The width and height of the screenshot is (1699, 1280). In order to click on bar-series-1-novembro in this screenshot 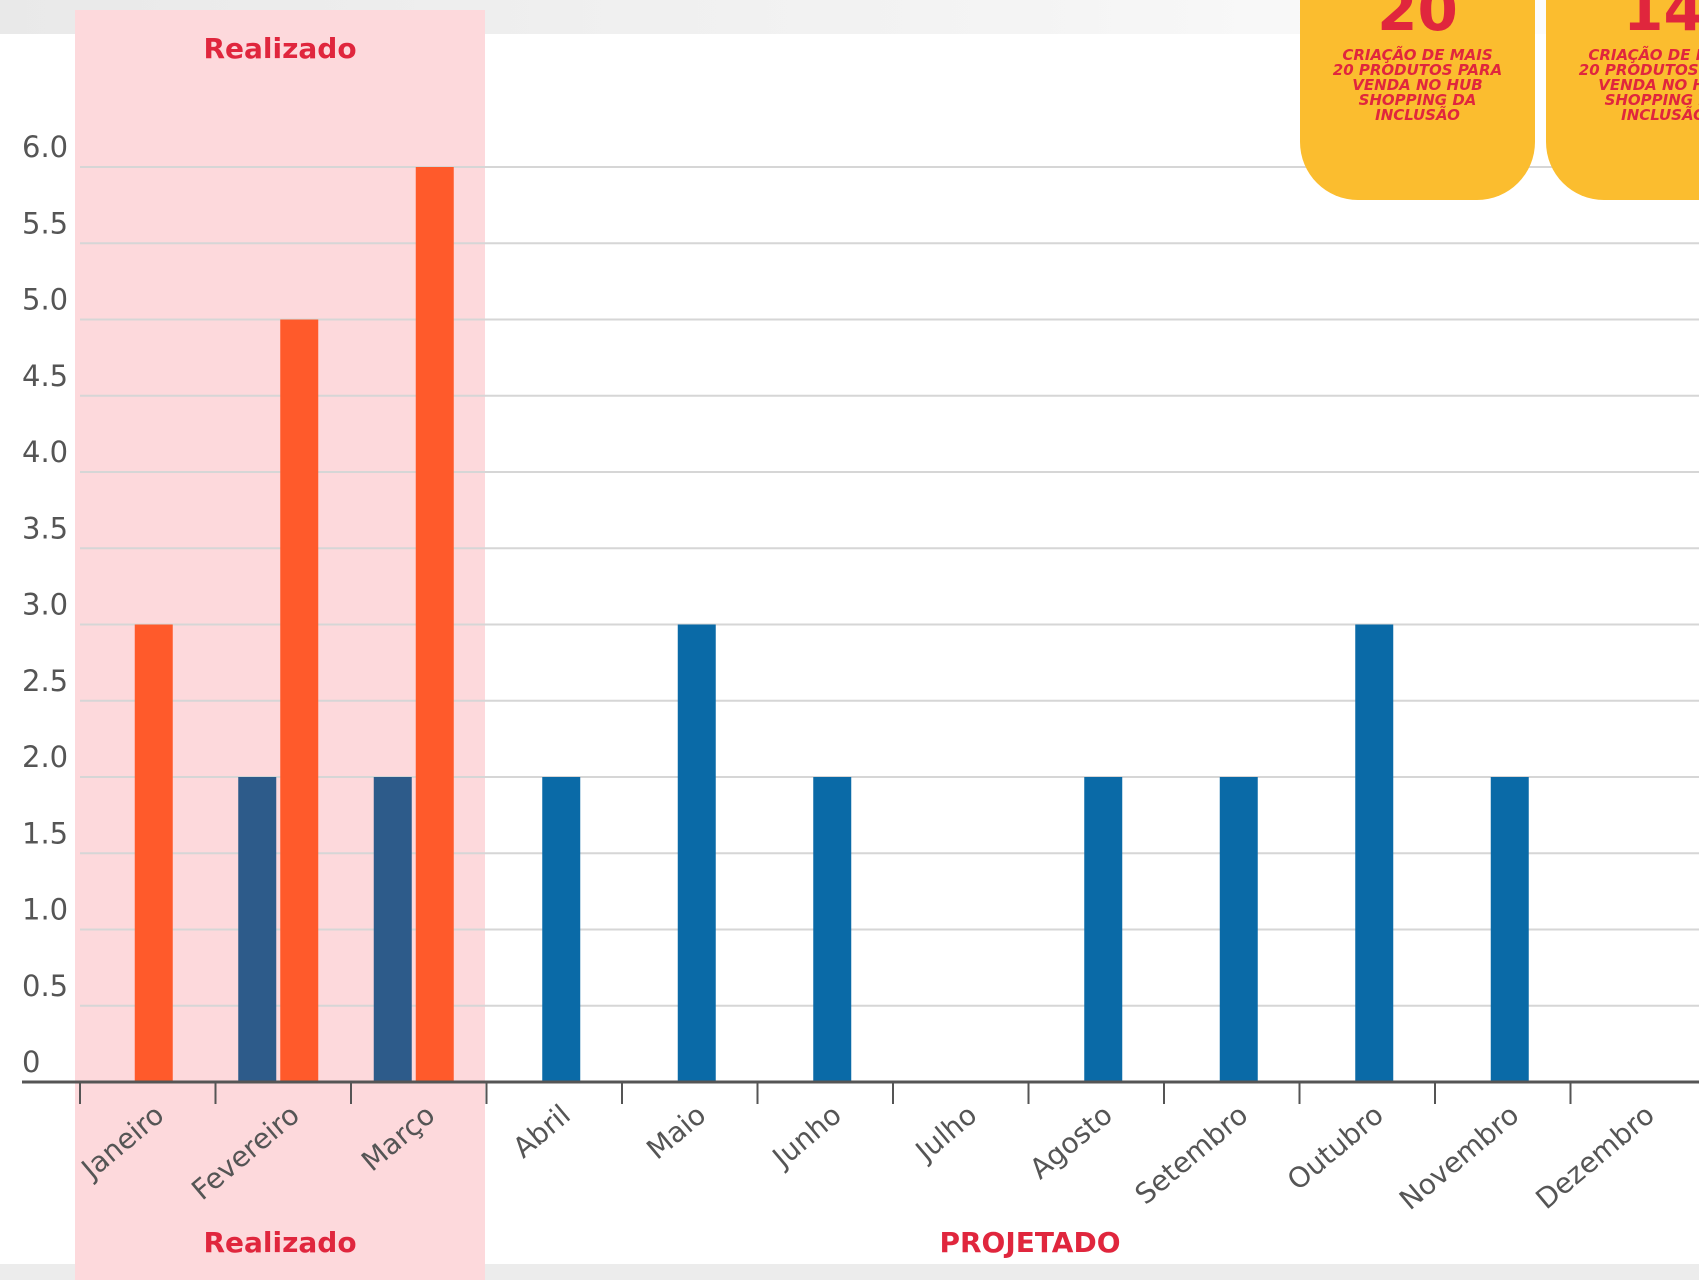, I will do `click(1509, 929)`.